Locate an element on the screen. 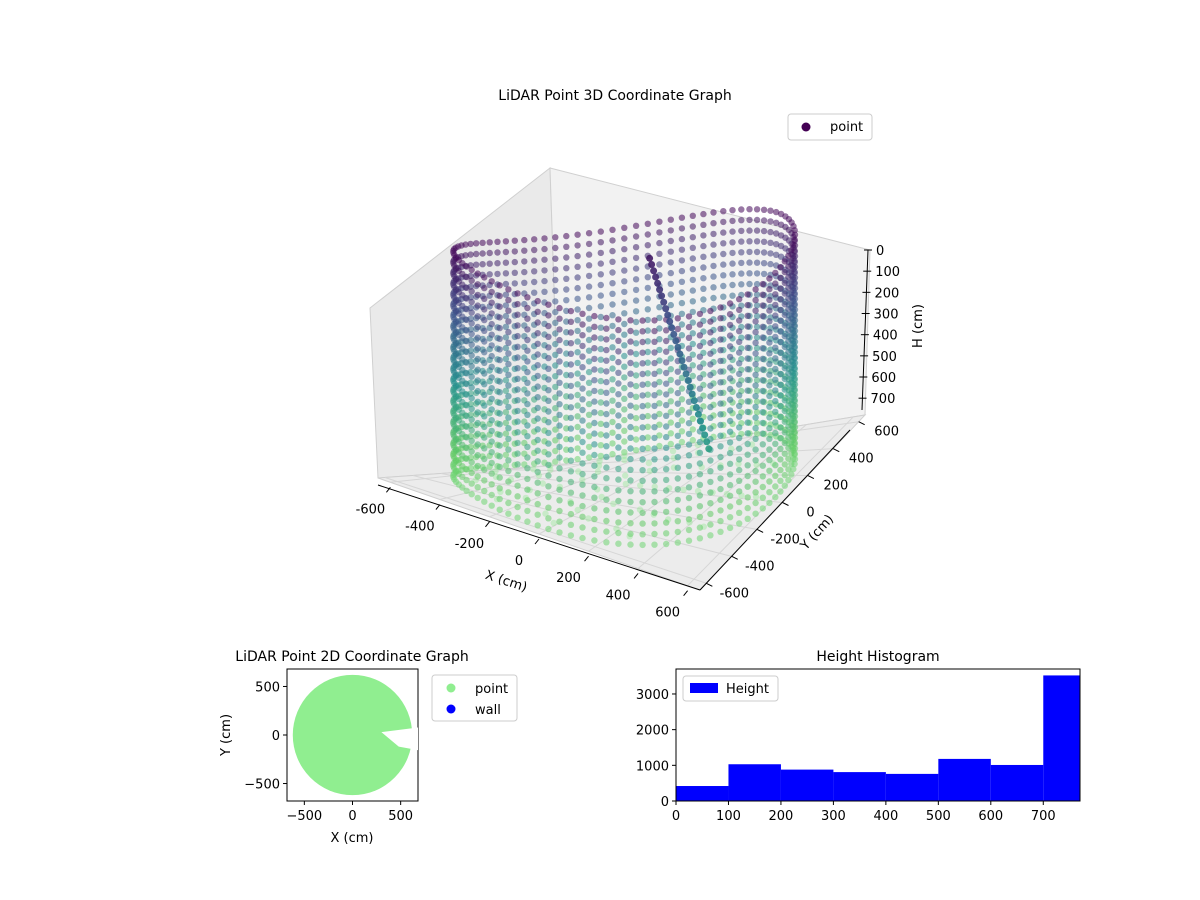  z-tick-label-3d: 300 is located at coordinates (886, 315).